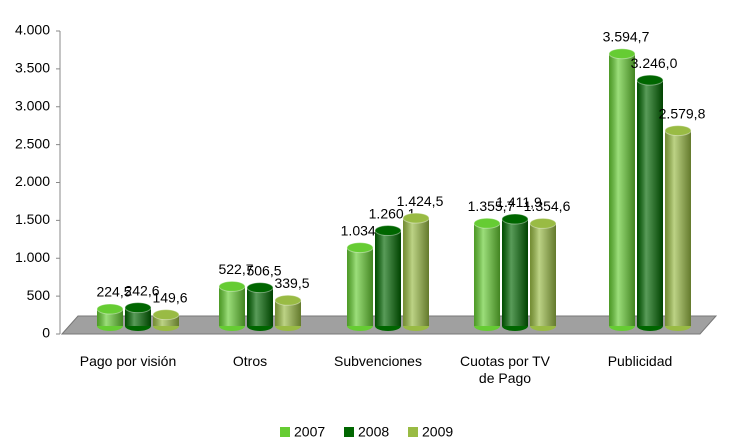  Describe the element at coordinates (291, 283) in the screenshot. I see `value-label: 339,5` at that location.